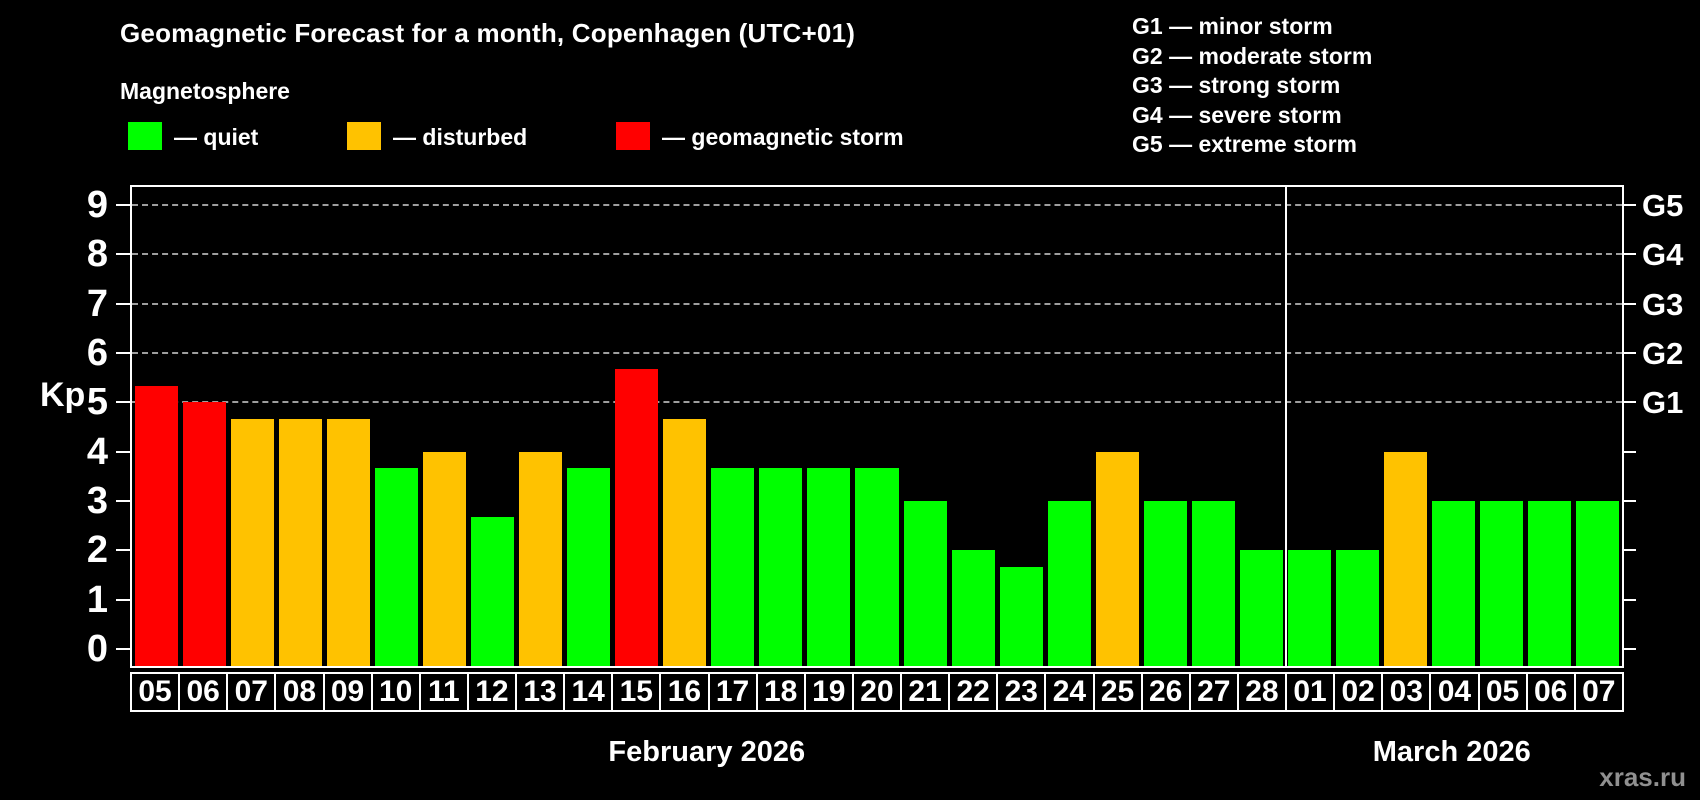 The width and height of the screenshot is (1700, 800). I want to click on day-label: 23, so click(1021, 692).